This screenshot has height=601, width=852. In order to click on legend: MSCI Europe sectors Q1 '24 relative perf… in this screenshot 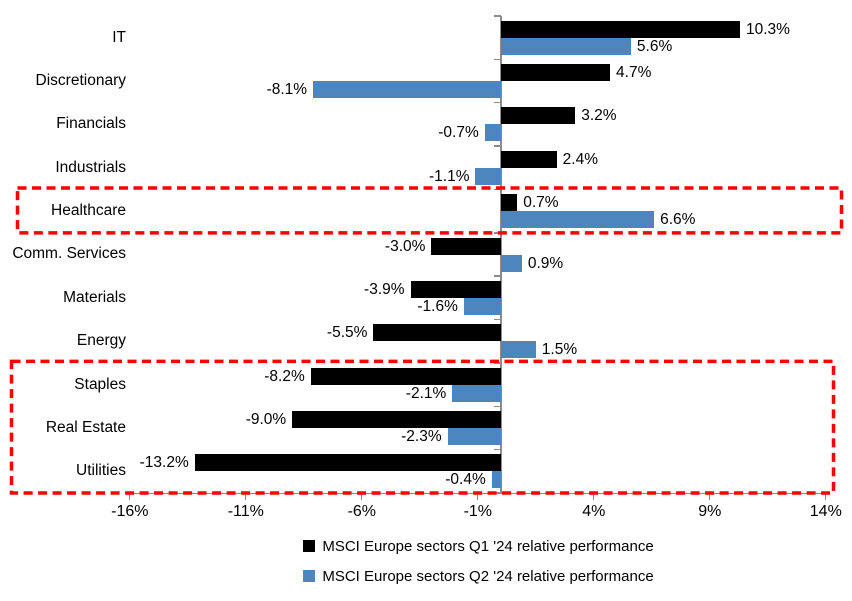, I will do `click(478, 561)`.